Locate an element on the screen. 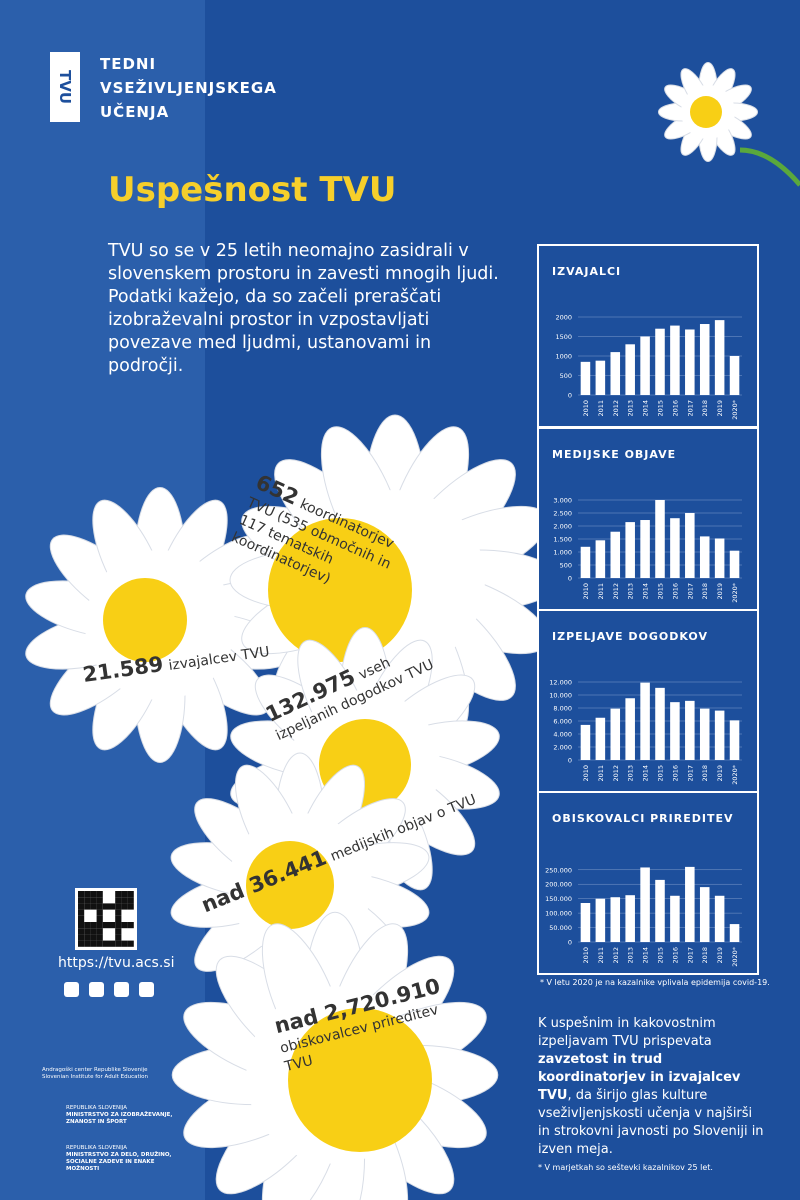 This screenshot has height=1200, width=800. y-tick-label: 1000 is located at coordinates (563, 357).